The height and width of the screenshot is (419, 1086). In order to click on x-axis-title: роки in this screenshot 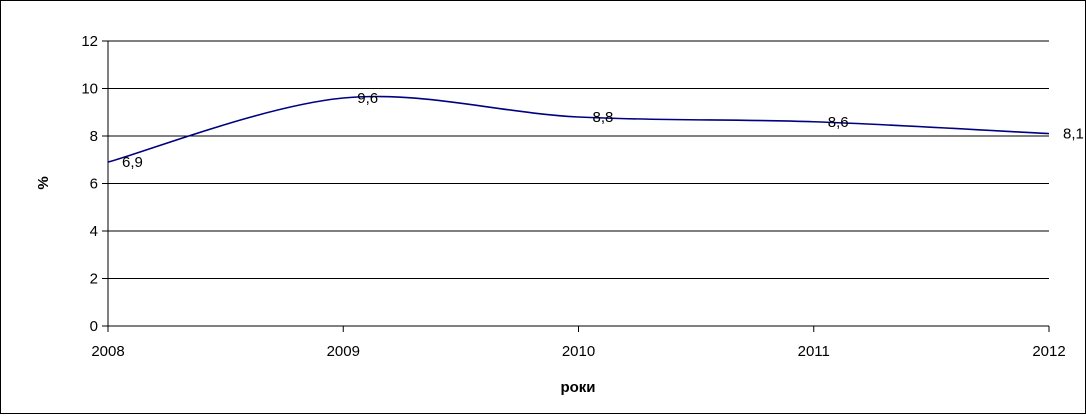, I will do `click(577, 387)`.